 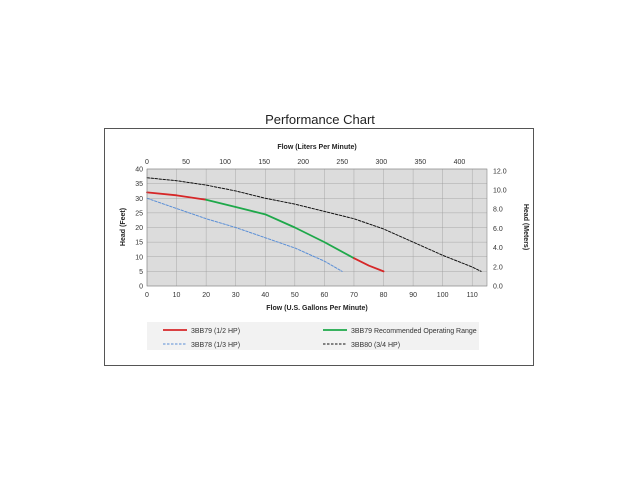 I want to click on x2-tick-label: 150, so click(x=264, y=162).